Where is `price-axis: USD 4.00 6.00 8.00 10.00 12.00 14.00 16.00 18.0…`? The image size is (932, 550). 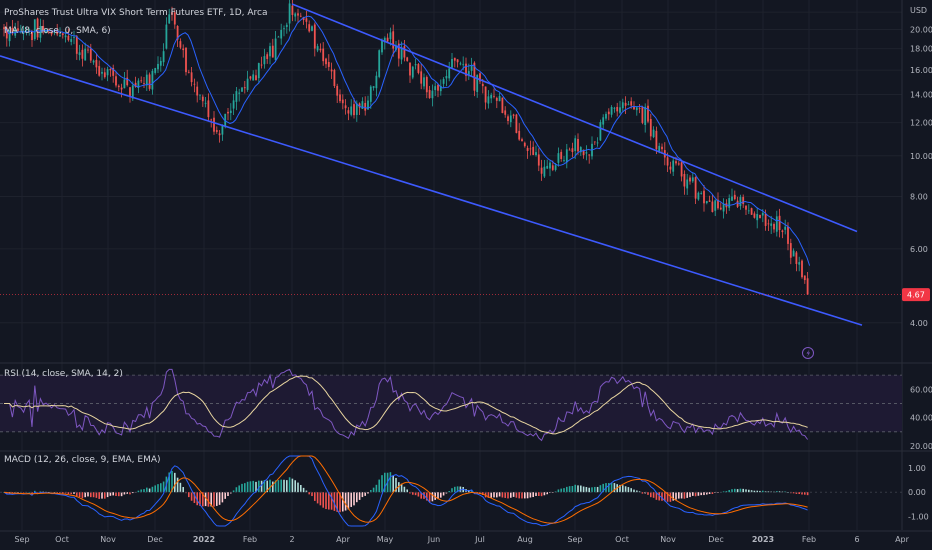 price-axis: USD 4.00 6.00 8.00 10.00 12.00 14.00 16.00 18.0… is located at coordinates (917, 167).